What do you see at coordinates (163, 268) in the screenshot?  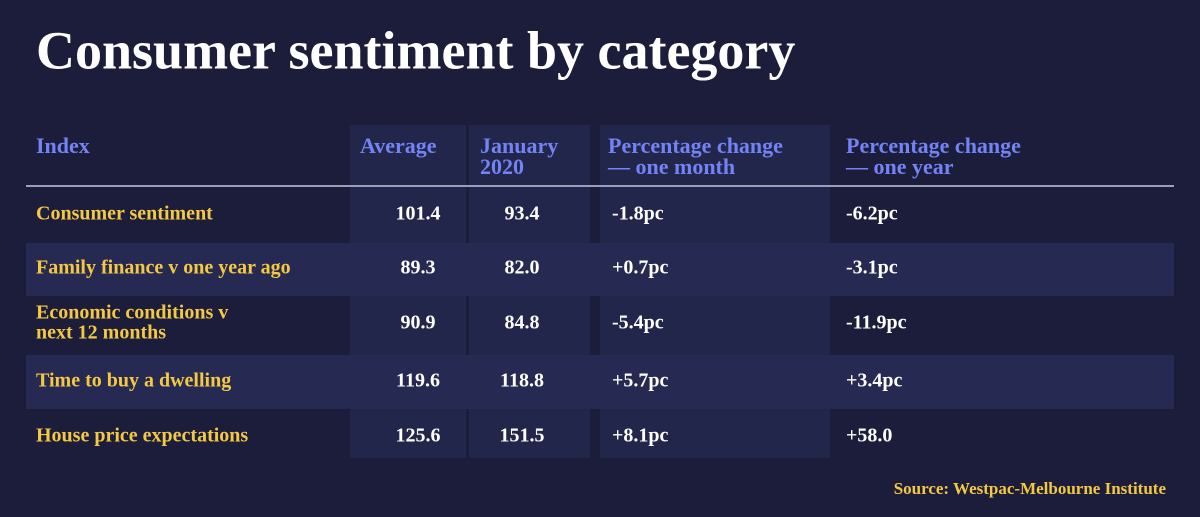 I see `row-label: Family finance v one year ago` at bounding box center [163, 268].